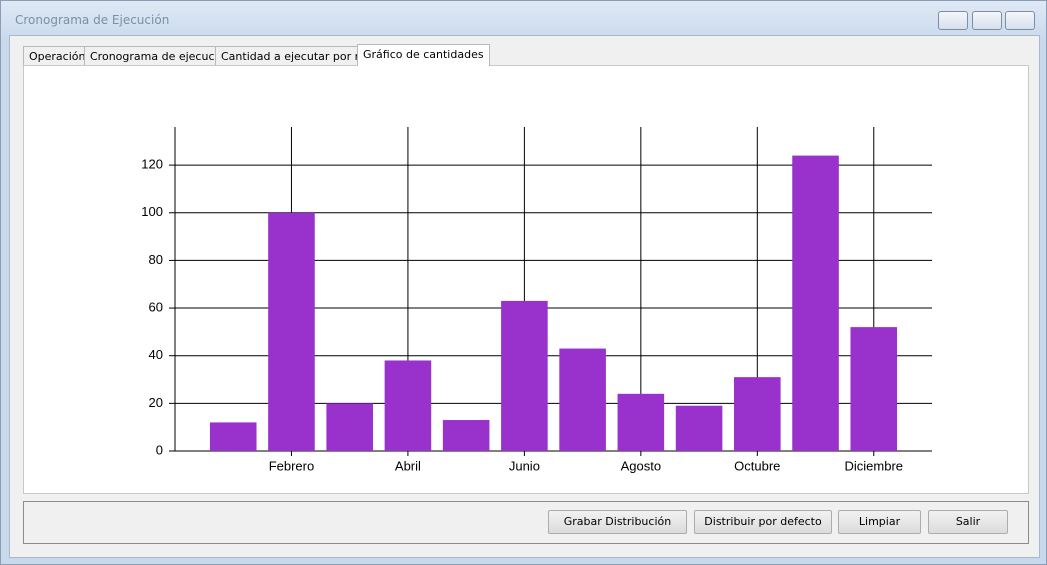 The width and height of the screenshot is (1047, 565). Describe the element at coordinates (757, 465) in the screenshot. I see `x-tick-label: Octubre` at that location.